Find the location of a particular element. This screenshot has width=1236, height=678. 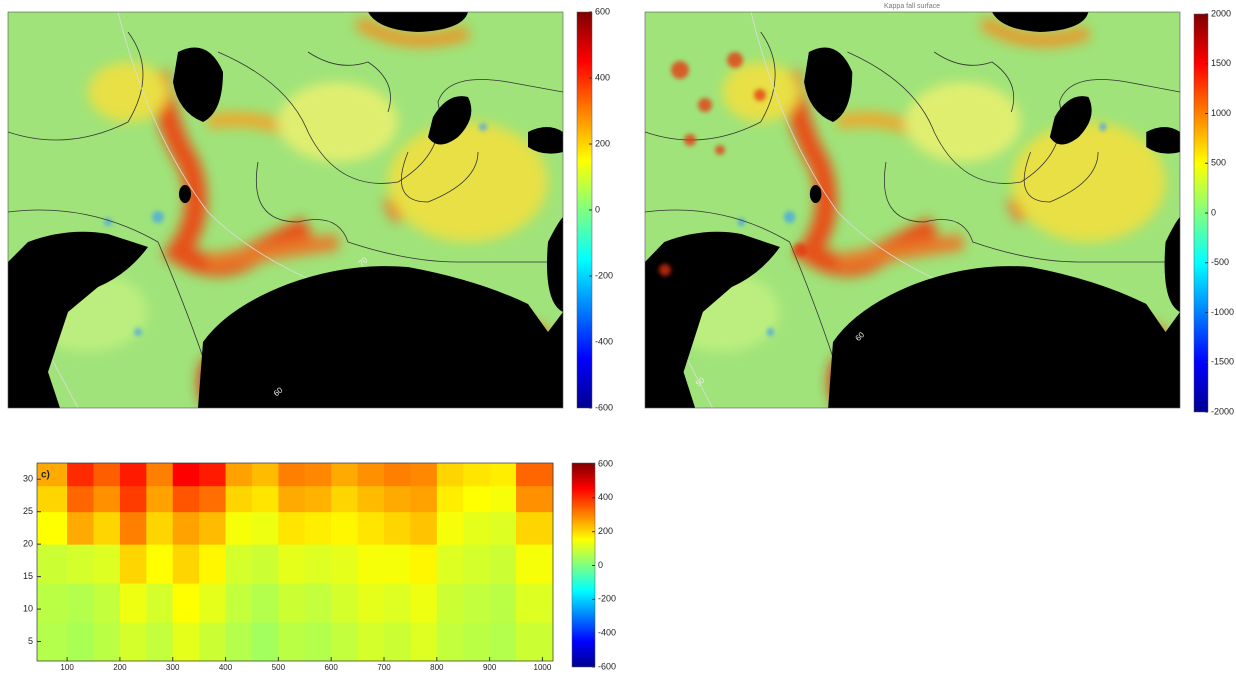

heatmap-panel is located at coordinates (583, 565).